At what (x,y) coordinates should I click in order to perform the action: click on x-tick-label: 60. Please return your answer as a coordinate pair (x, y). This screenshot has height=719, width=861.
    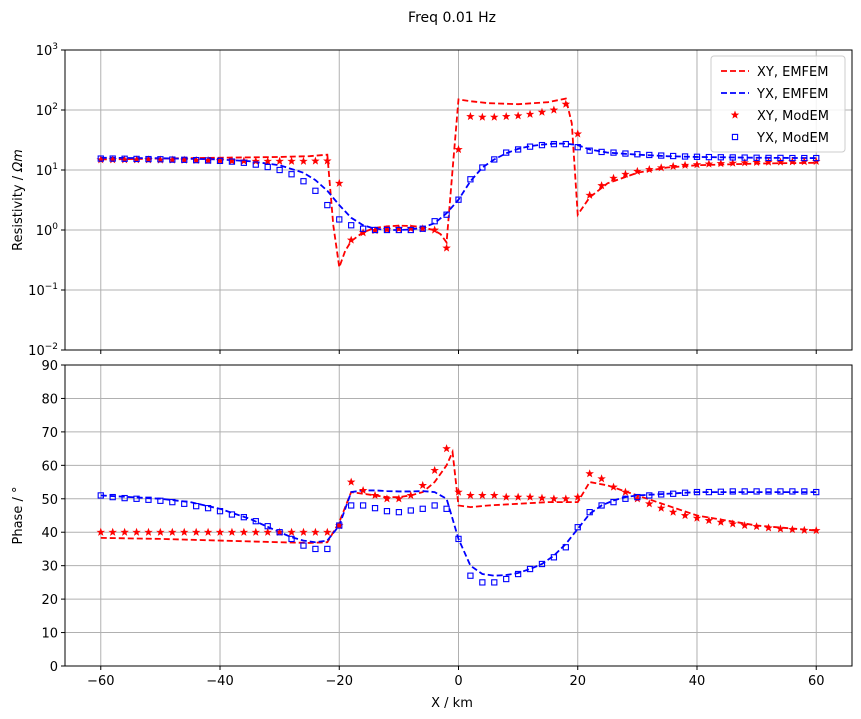
    Looking at the image, I should click on (816, 681).